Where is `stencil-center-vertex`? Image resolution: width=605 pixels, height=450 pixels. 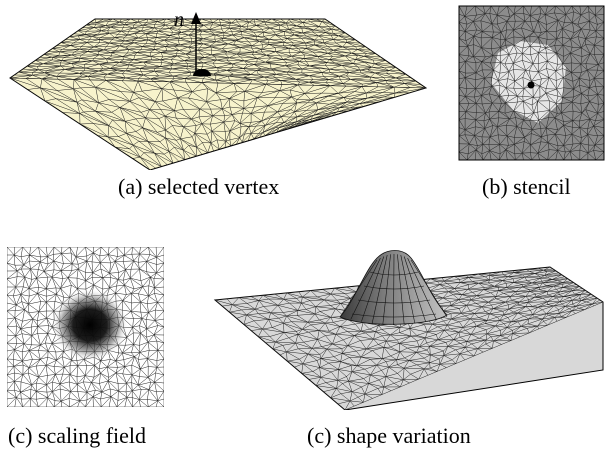
stencil-center-vertex is located at coordinates (531, 85).